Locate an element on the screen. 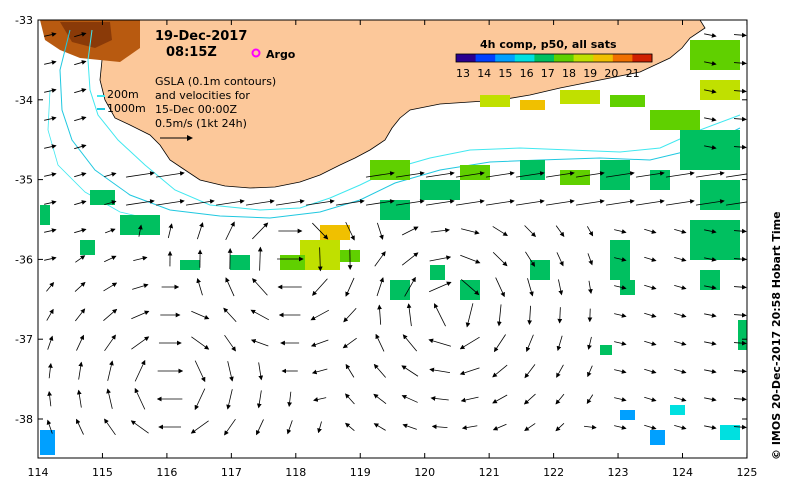  y-tick-label: -36 is located at coordinates (24, 259).